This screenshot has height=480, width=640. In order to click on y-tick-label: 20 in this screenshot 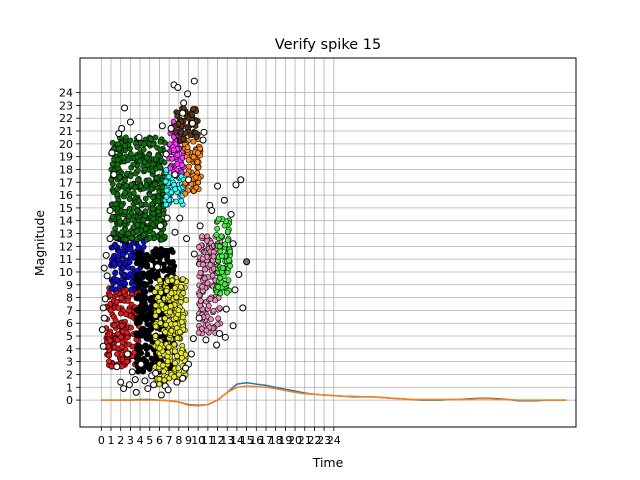, I will do `click(66, 144)`.